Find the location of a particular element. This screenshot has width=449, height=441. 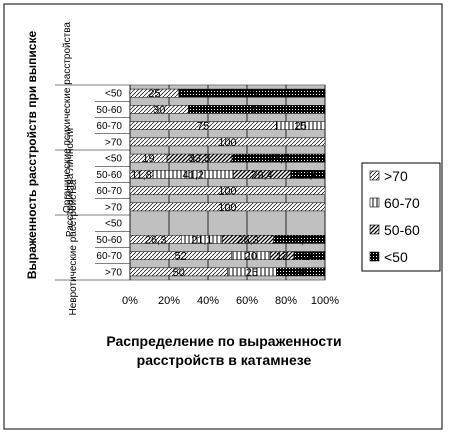

data-label: 16 is located at coordinates (309, 257).